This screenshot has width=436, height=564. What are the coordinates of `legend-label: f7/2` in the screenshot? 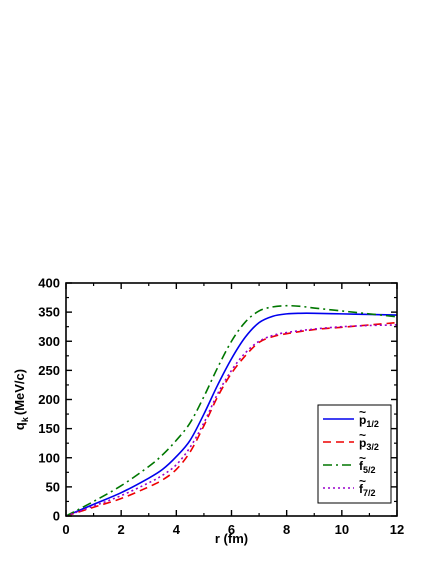 It's located at (367, 490).